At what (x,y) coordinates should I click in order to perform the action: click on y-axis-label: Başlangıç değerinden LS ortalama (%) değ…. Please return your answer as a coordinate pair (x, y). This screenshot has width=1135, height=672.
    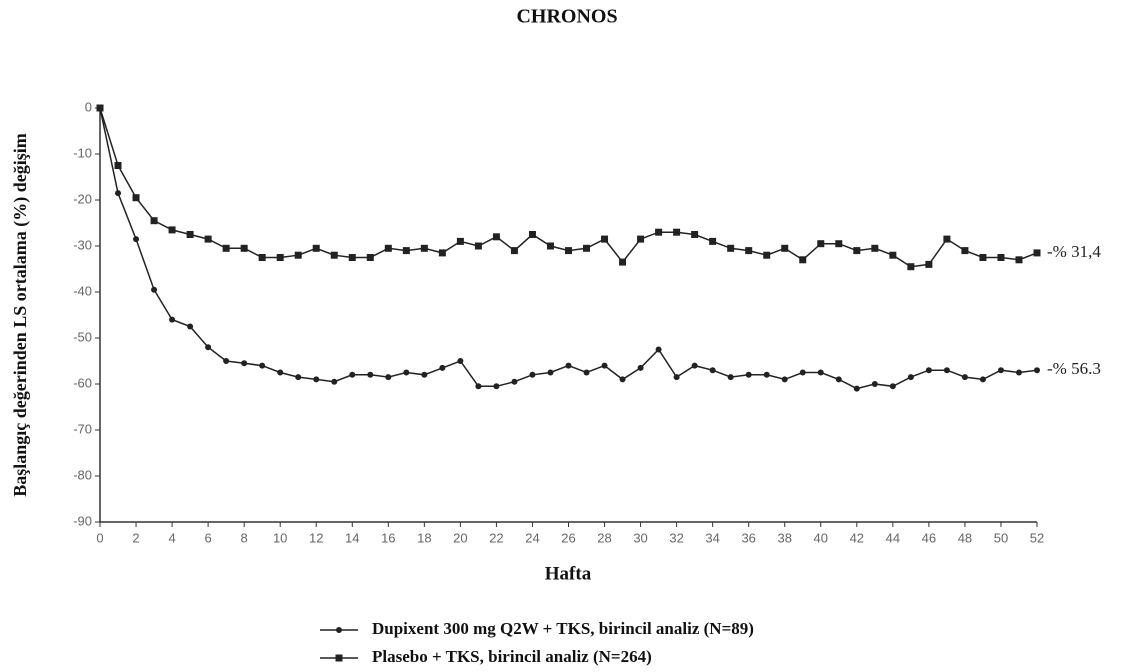
    Looking at the image, I should click on (20, 315).